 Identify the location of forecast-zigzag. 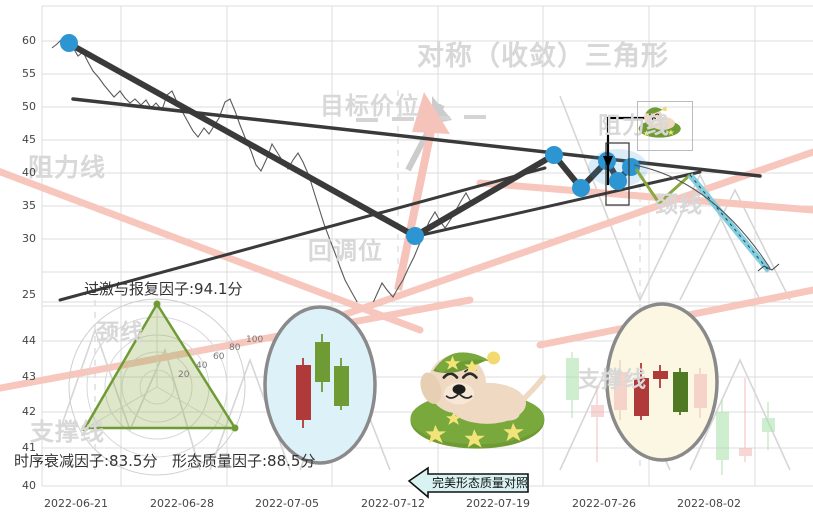
(663, 187).